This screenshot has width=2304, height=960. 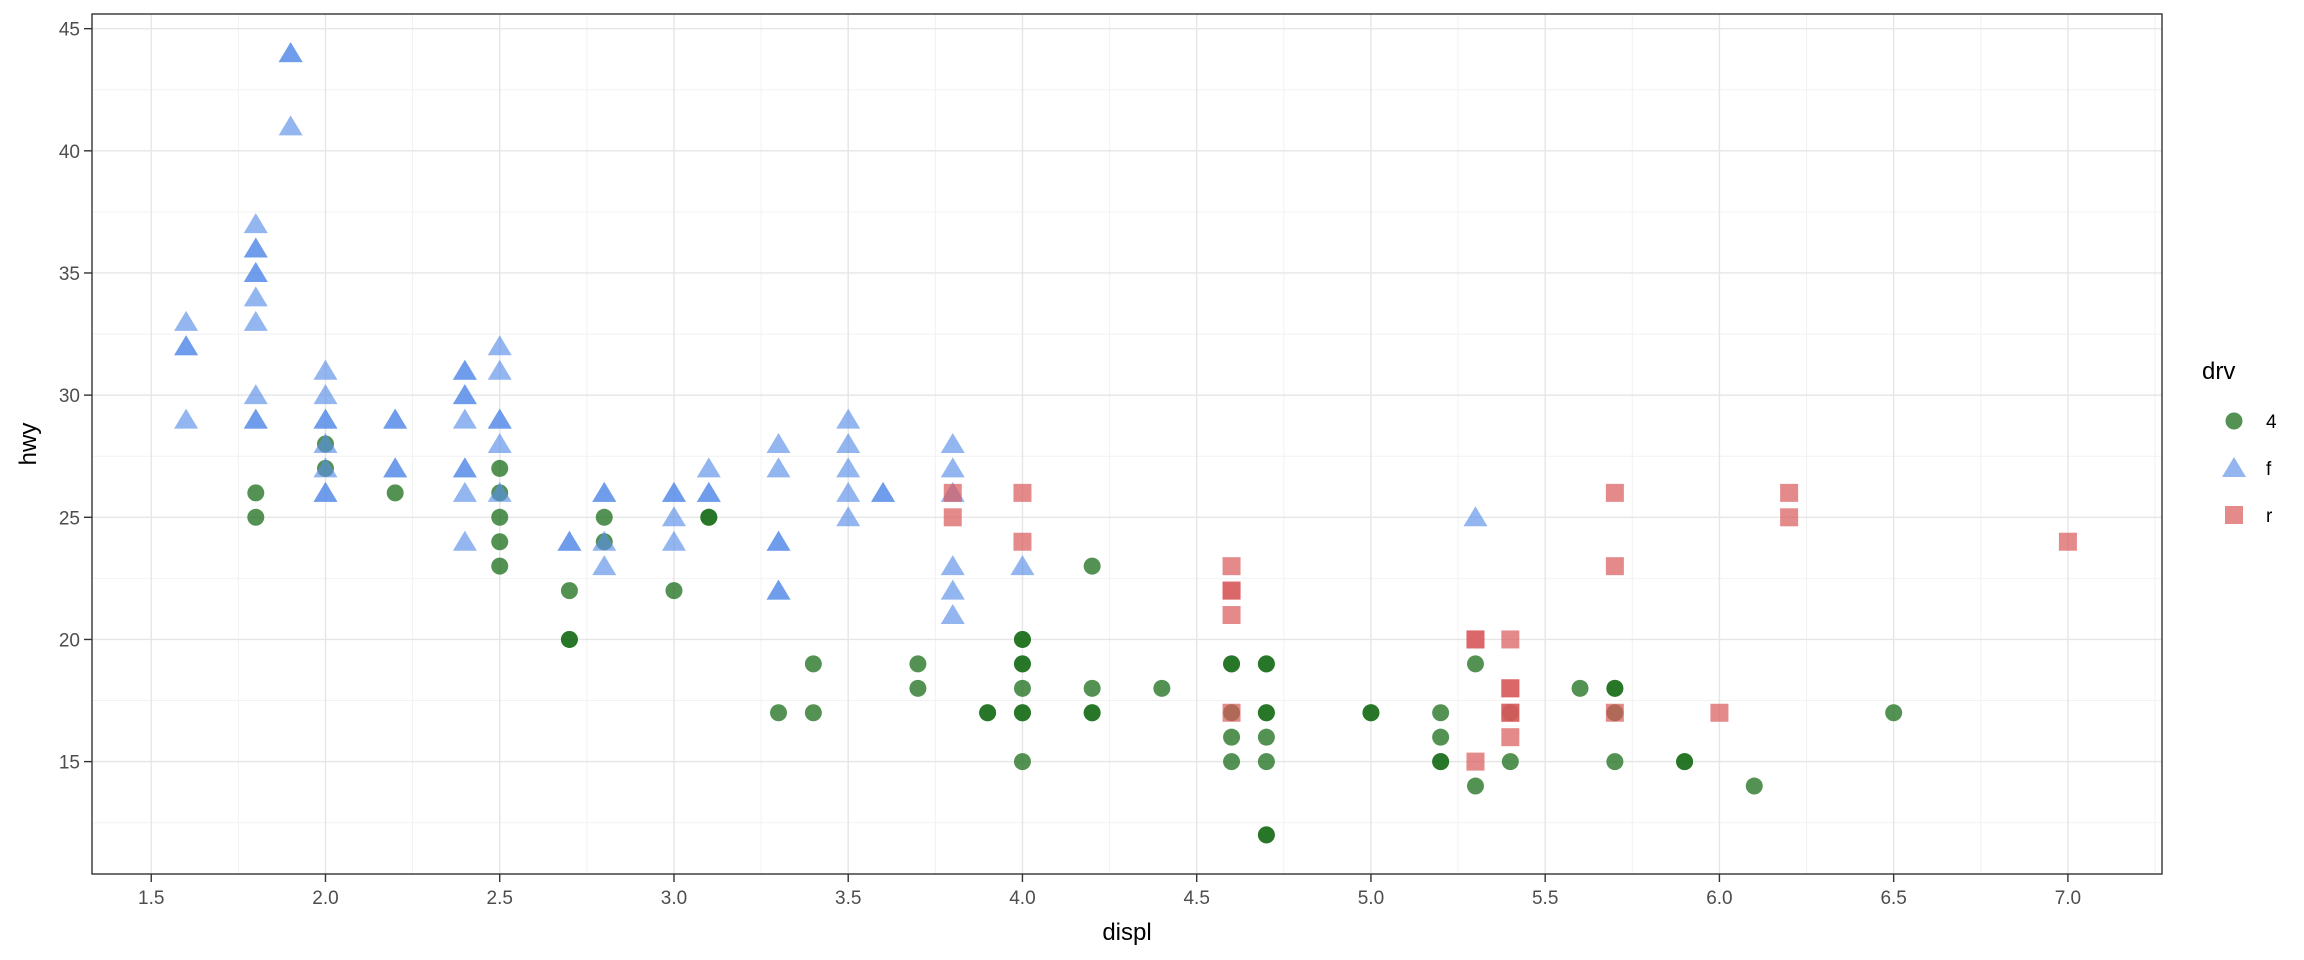 I want to click on series-r, so click(x=1510, y=627).